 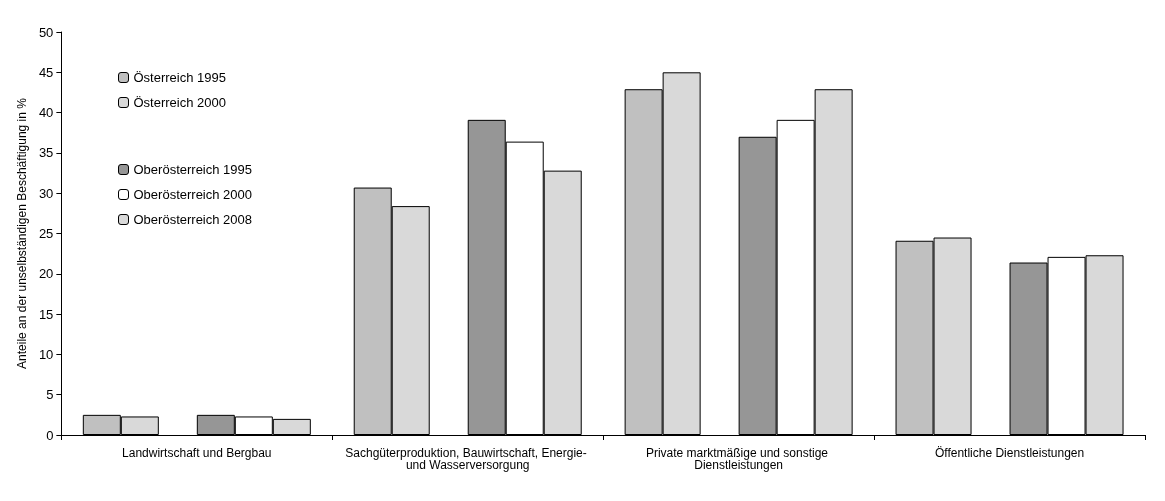 I want to click on y-tick-label: 25, so click(x=46, y=233).